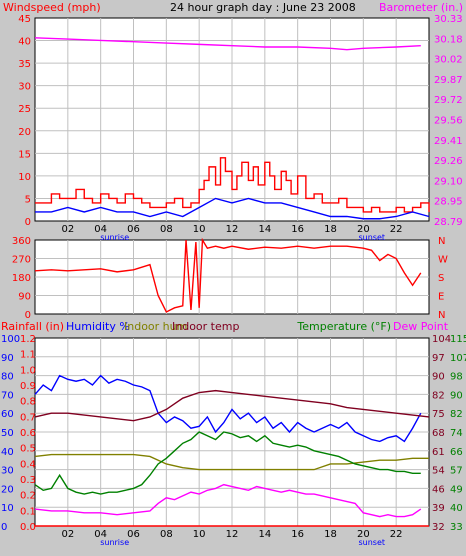  I want to click on barometer-tick-label: 29.26, so click(448, 161).